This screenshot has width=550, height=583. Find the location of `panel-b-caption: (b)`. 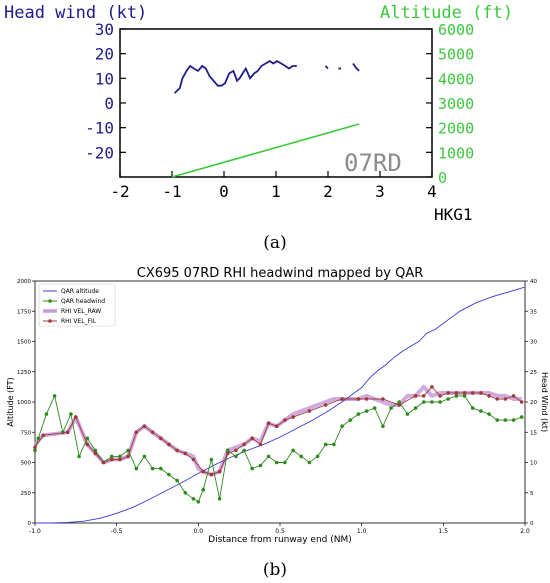

panel-b-caption: (b) is located at coordinates (275, 570).